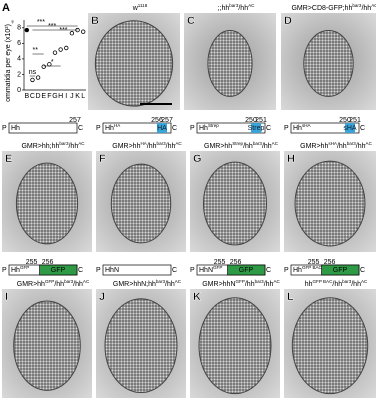  I want to click on label-text: HhStrep, so click(209, 127).